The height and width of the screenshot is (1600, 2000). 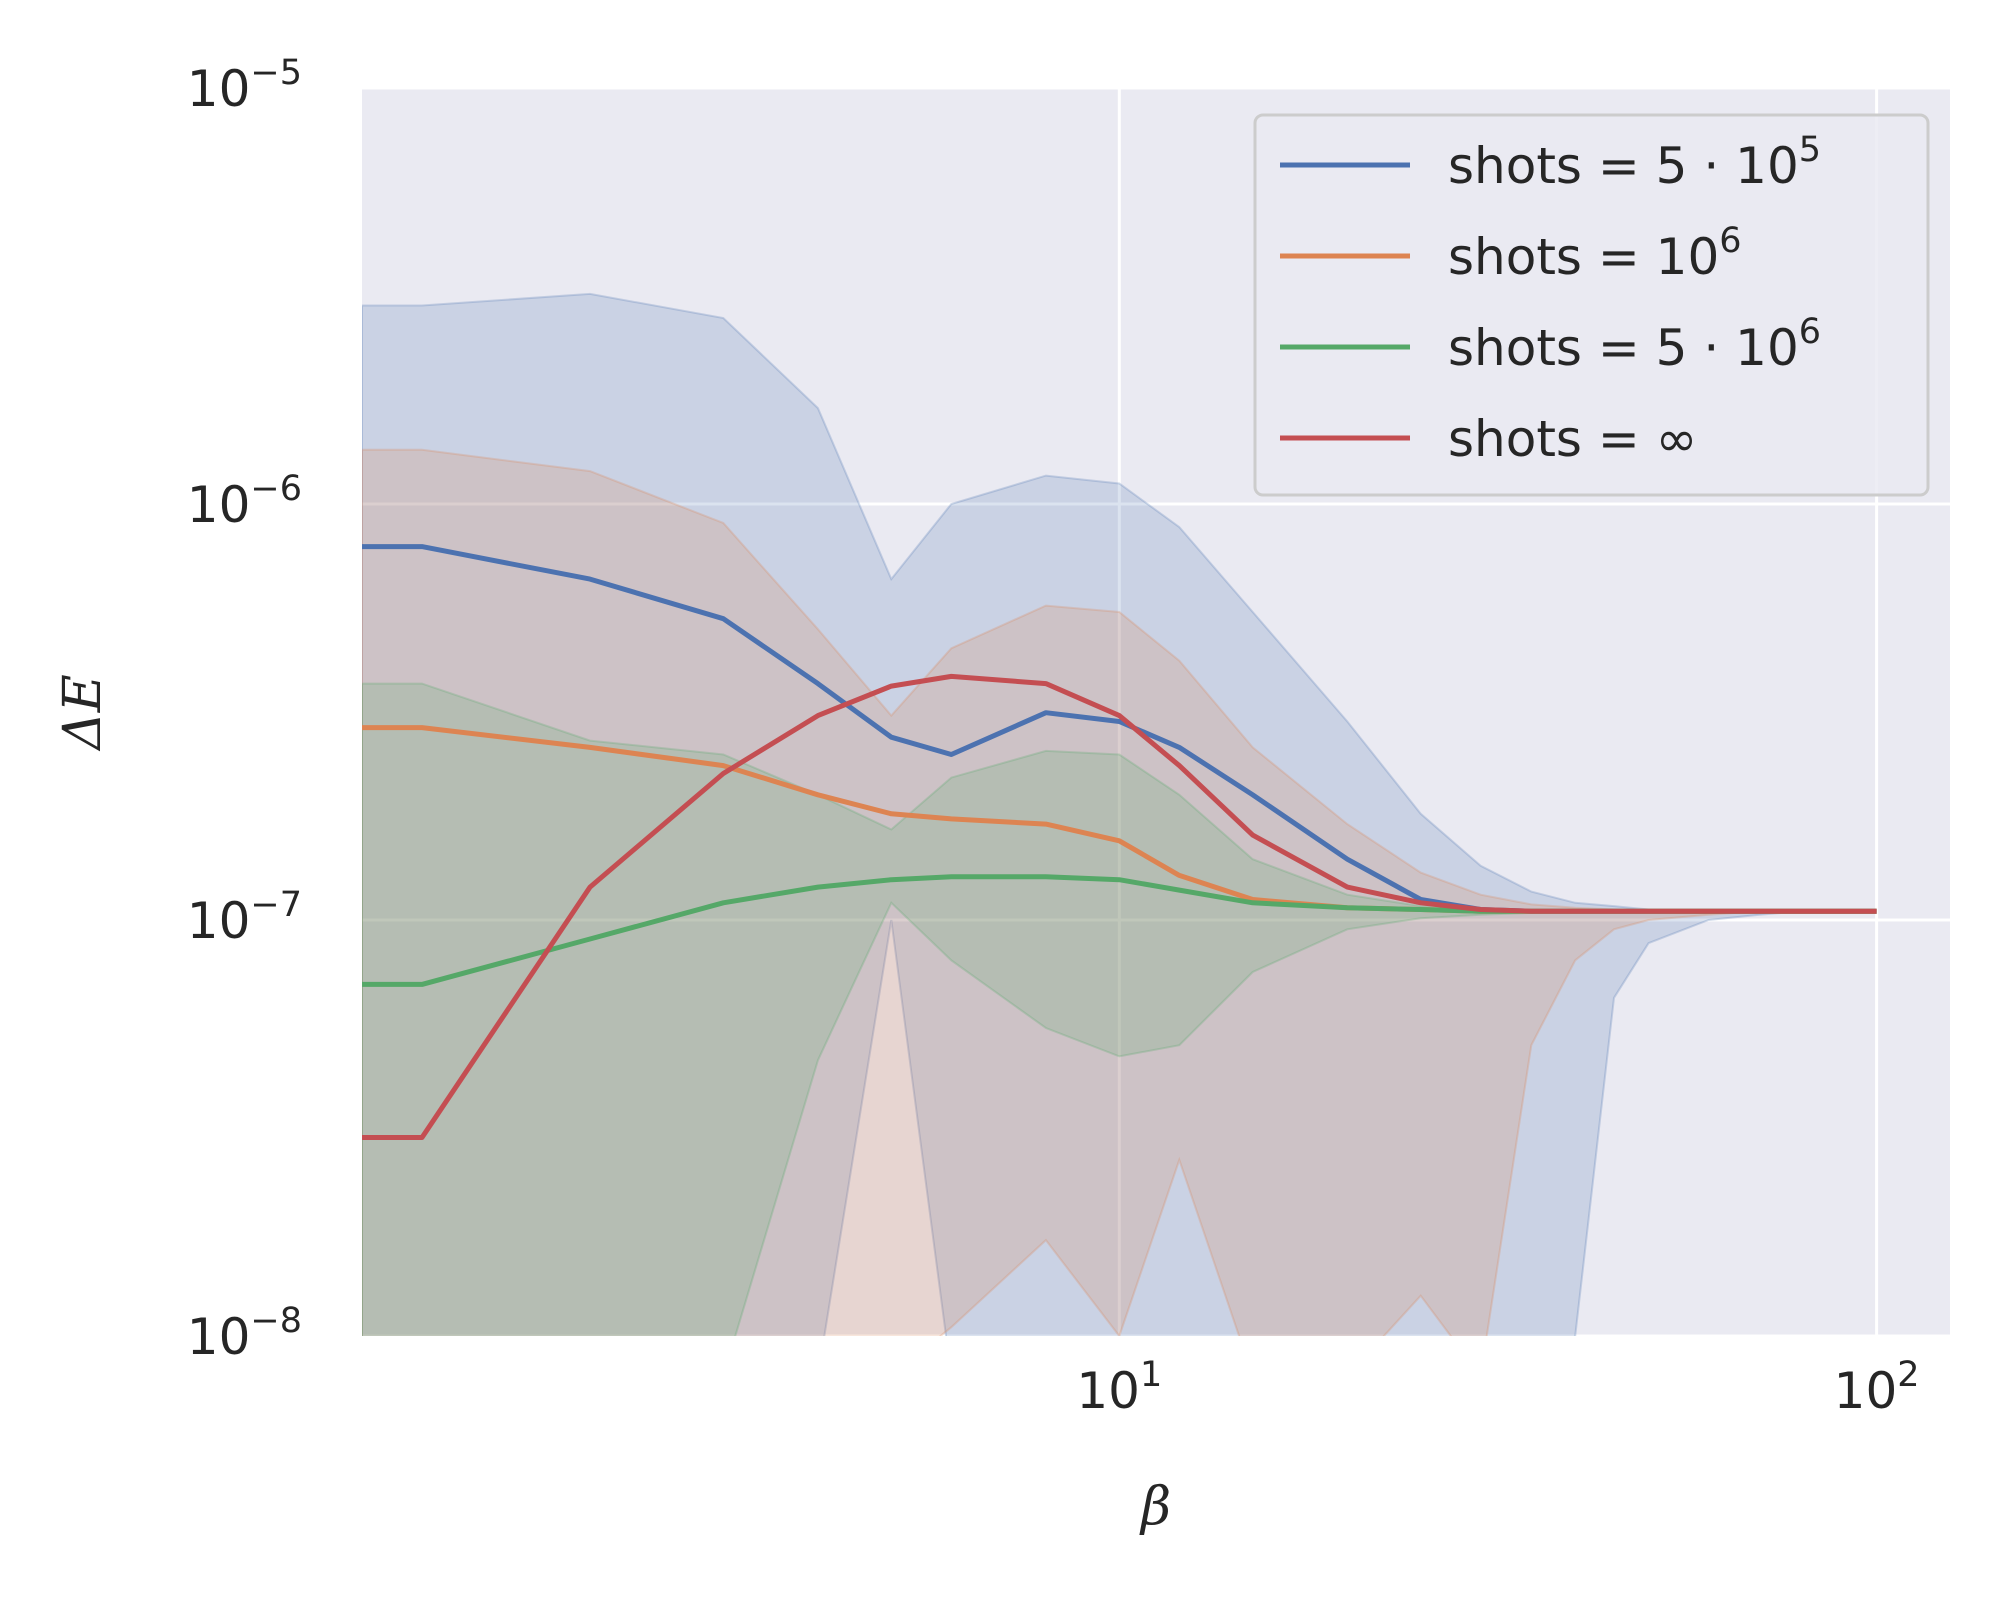 I want to click on y-axis-label: ΔE, so click(x=83, y=713).